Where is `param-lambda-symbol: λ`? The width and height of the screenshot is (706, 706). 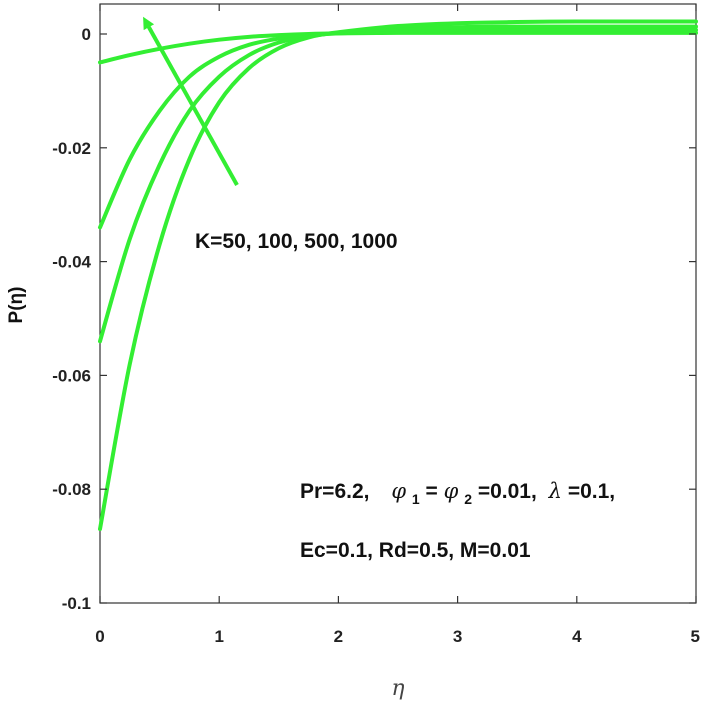
param-lambda-symbol: λ is located at coordinates (555, 491).